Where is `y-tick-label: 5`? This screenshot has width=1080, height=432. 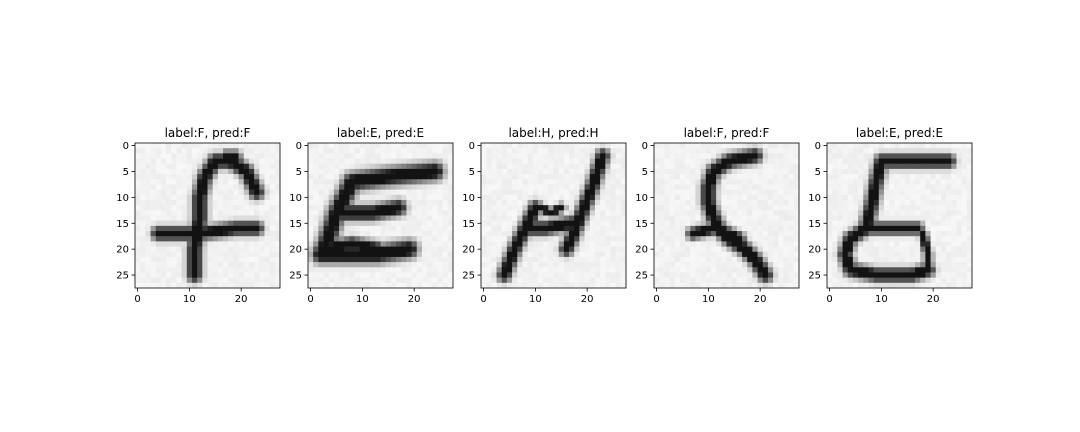
y-tick-label: 5 is located at coordinates (645, 172).